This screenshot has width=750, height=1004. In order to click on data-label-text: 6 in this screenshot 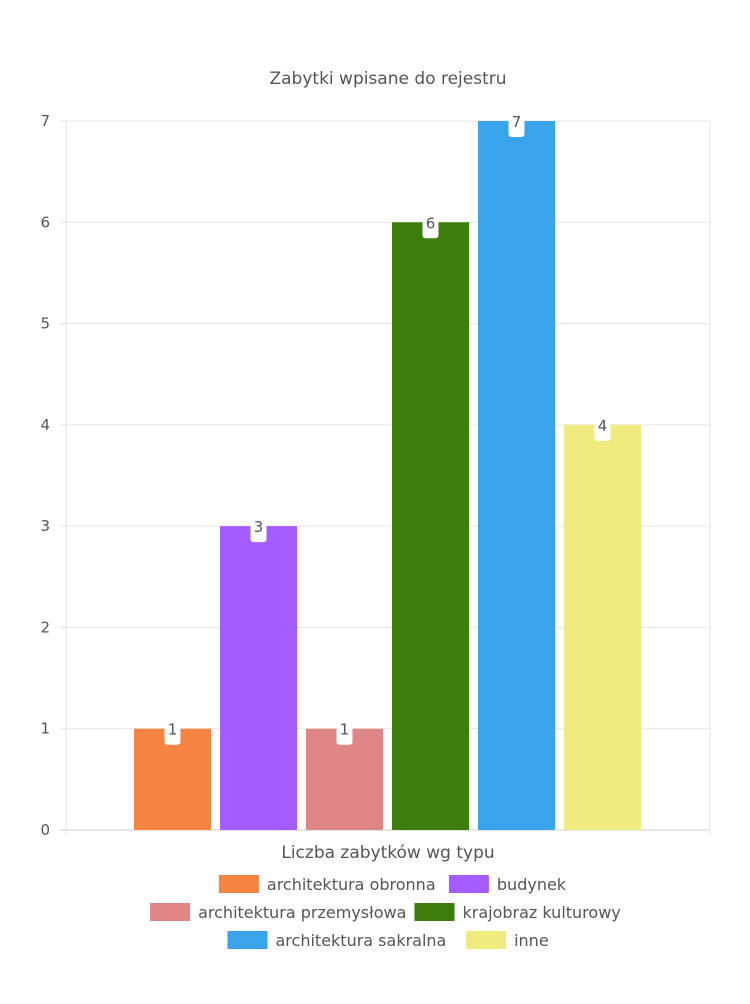, I will do `click(431, 223)`.